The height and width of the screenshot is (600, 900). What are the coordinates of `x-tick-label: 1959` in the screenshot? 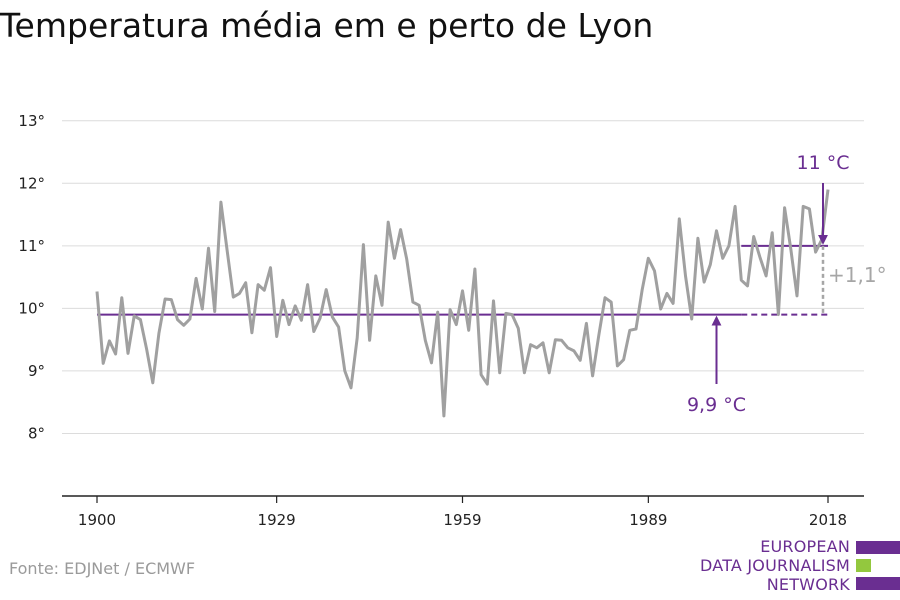 It's located at (462, 520).